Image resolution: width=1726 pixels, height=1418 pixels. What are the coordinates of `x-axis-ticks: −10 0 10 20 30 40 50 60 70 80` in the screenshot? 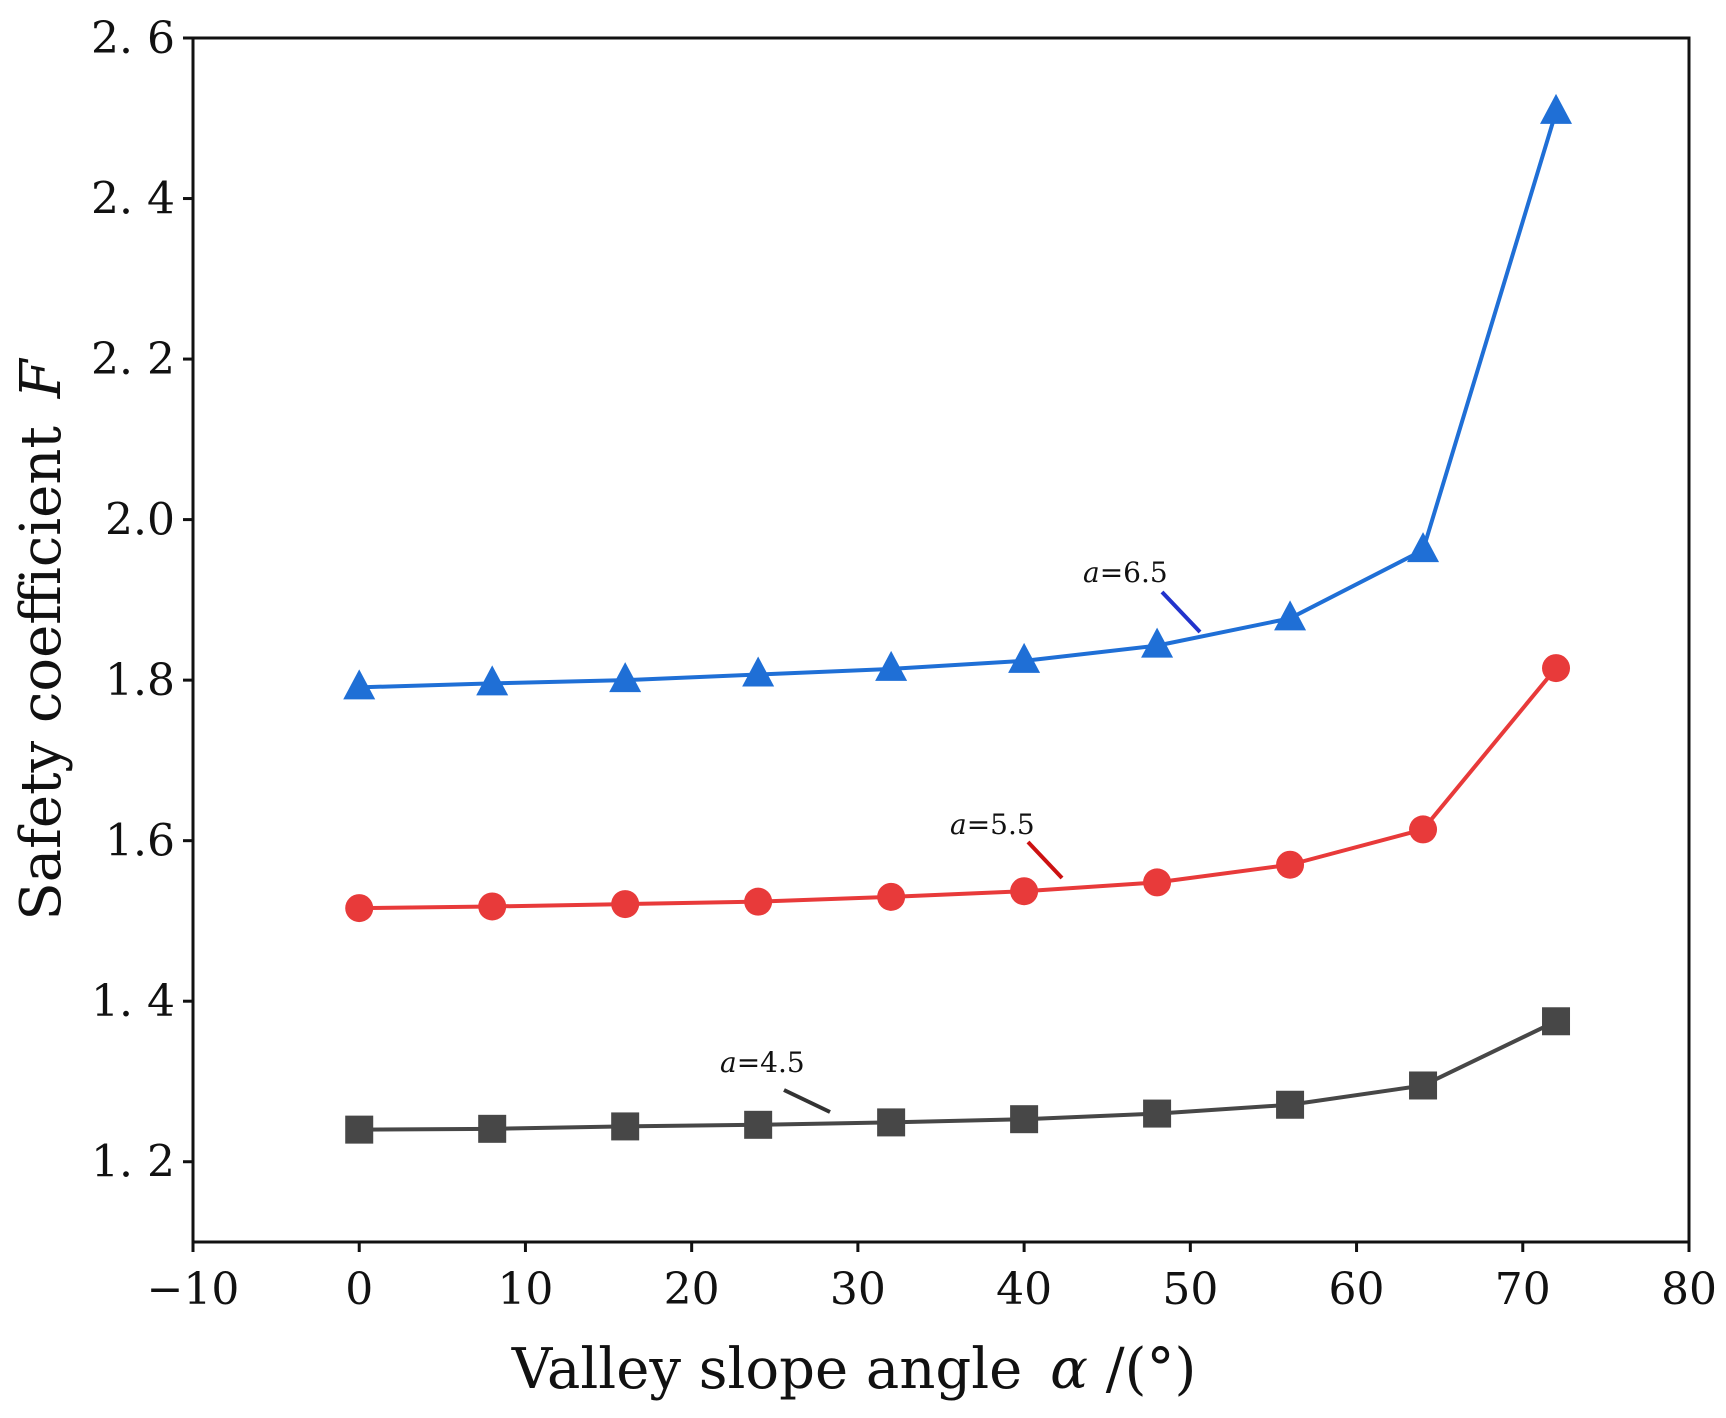 It's located at (932, 1278).